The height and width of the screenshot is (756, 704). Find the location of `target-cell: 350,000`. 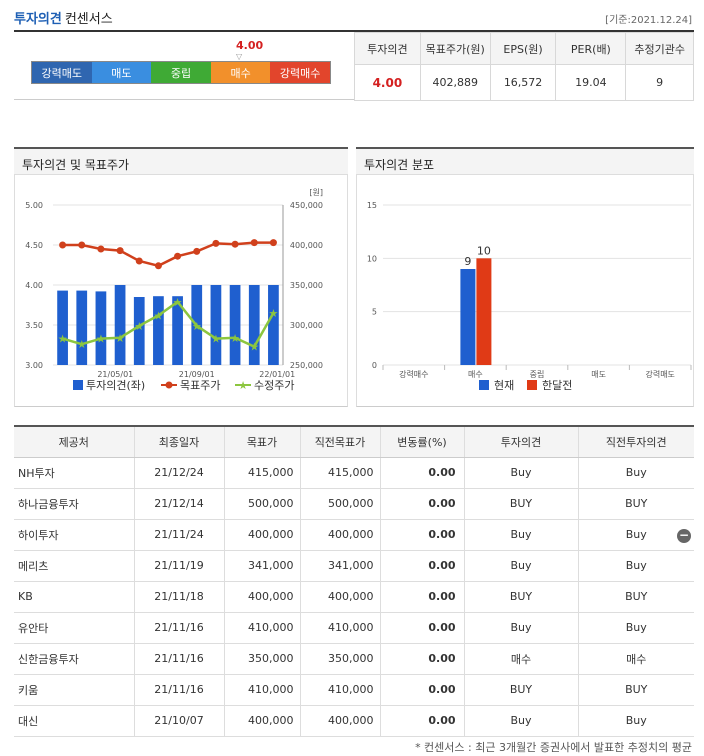

target-cell: 350,000 is located at coordinates (261, 659).